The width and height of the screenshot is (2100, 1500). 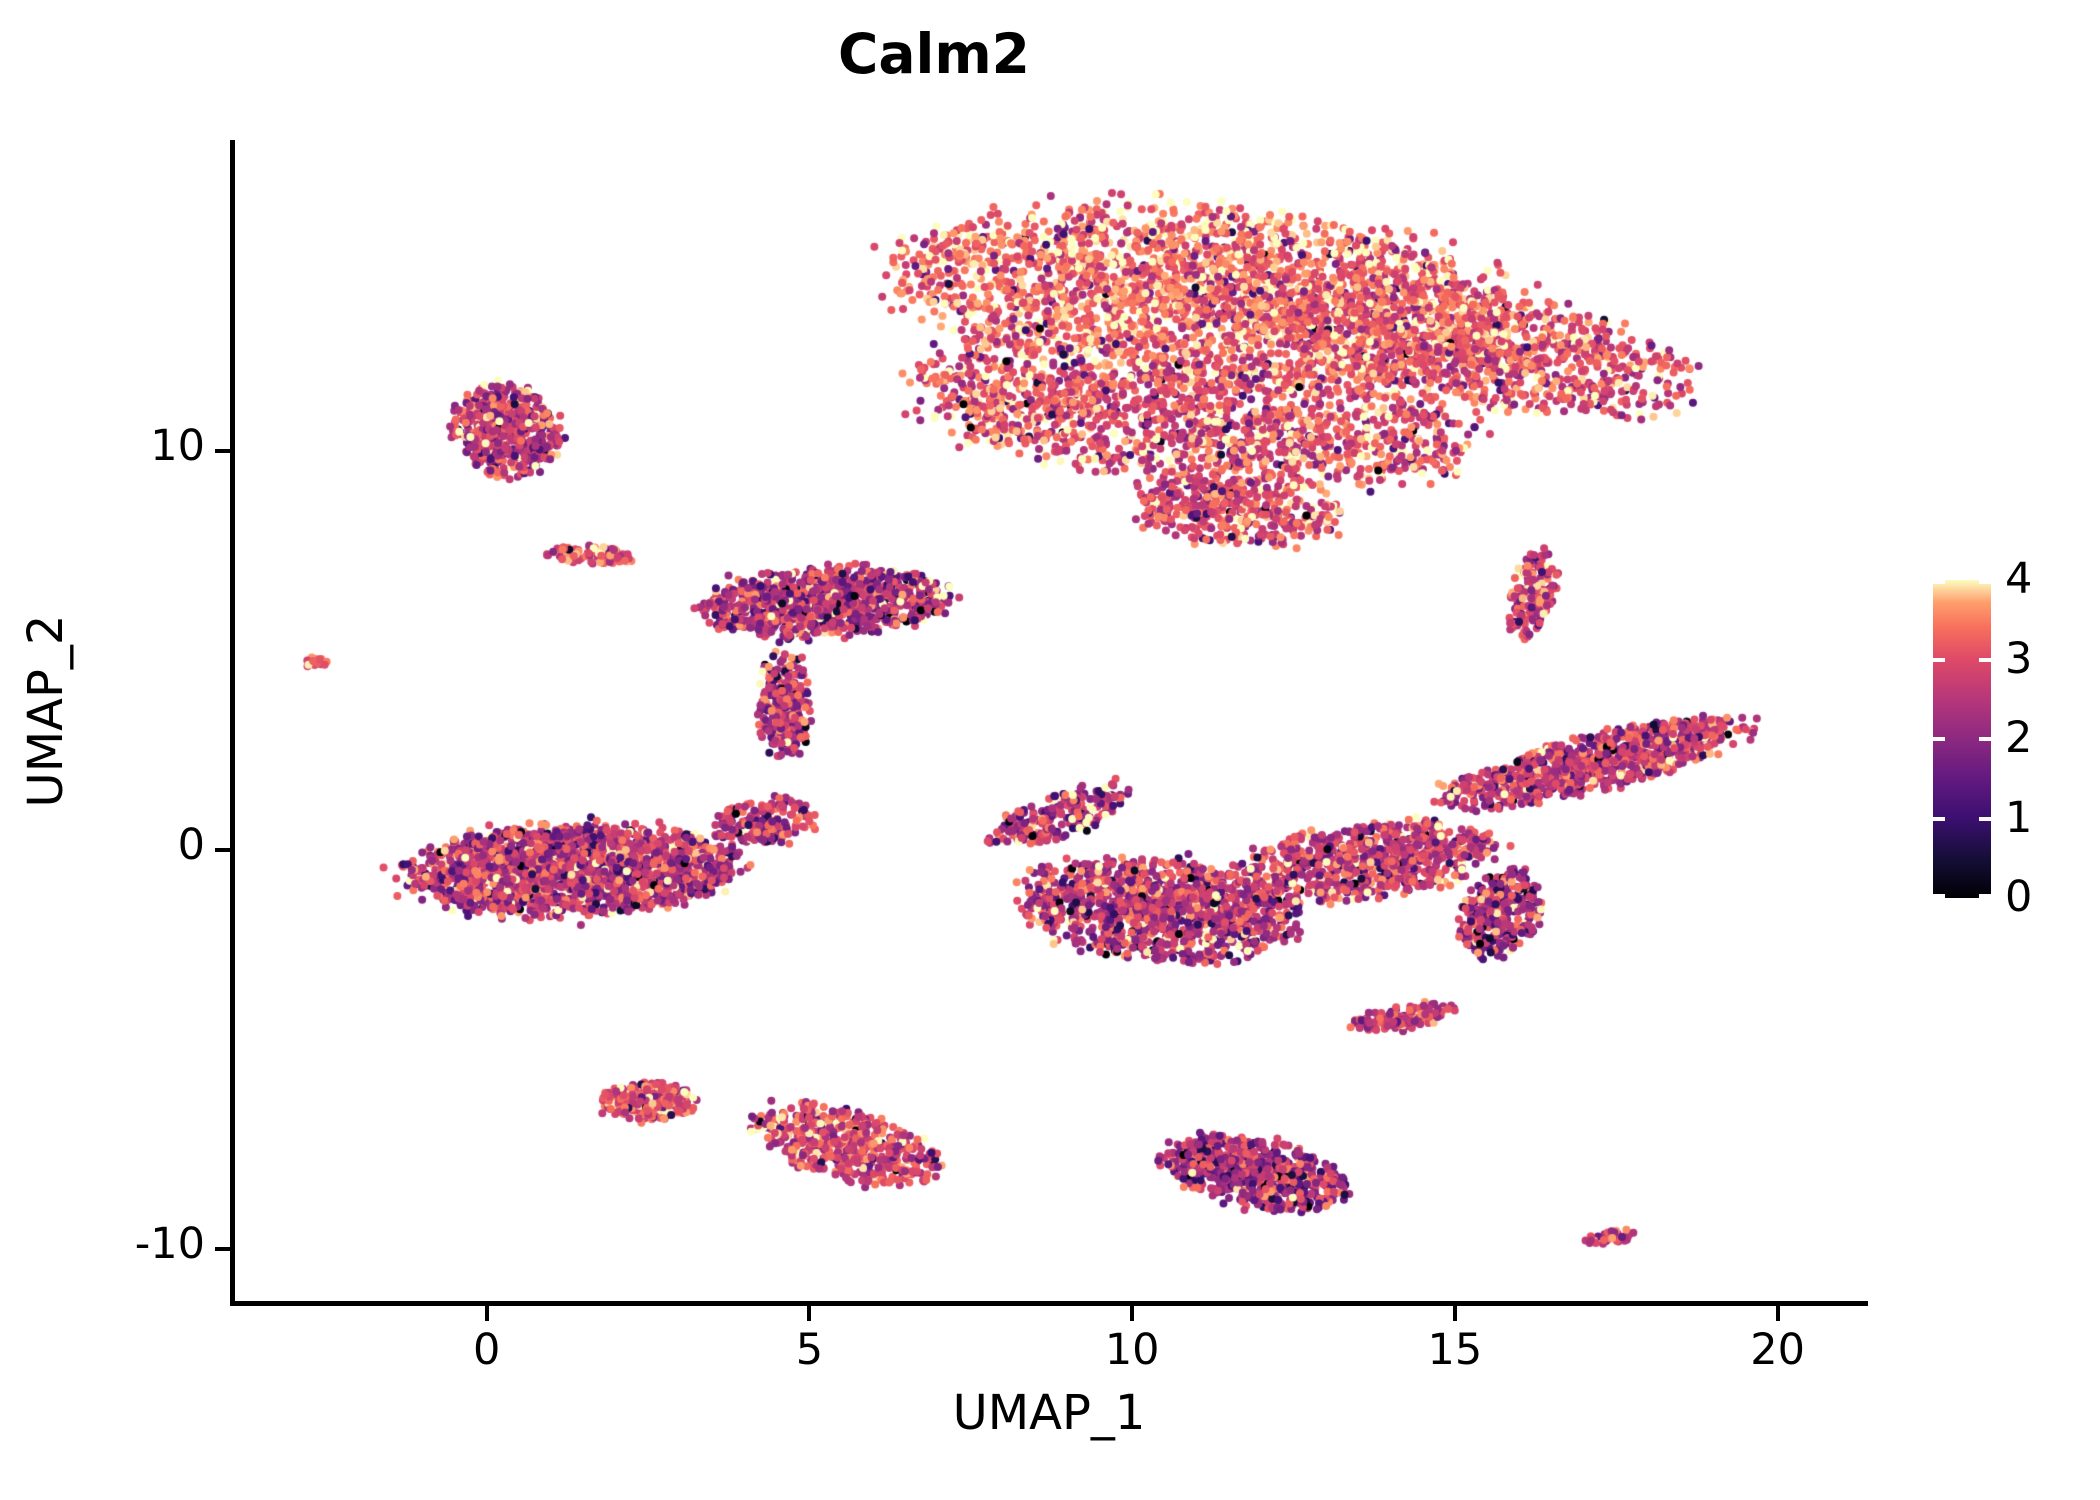 What do you see at coordinates (2019, 897) in the screenshot?
I see `colorbar-tick-label: 0` at bounding box center [2019, 897].